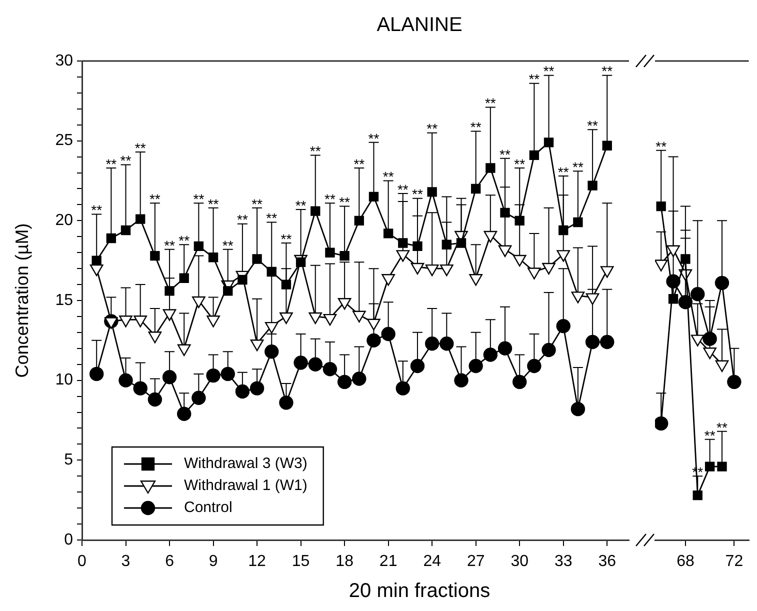  What do you see at coordinates (563, 561) in the screenshot?
I see `x-tick-label: 33` at bounding box center [563, 561].